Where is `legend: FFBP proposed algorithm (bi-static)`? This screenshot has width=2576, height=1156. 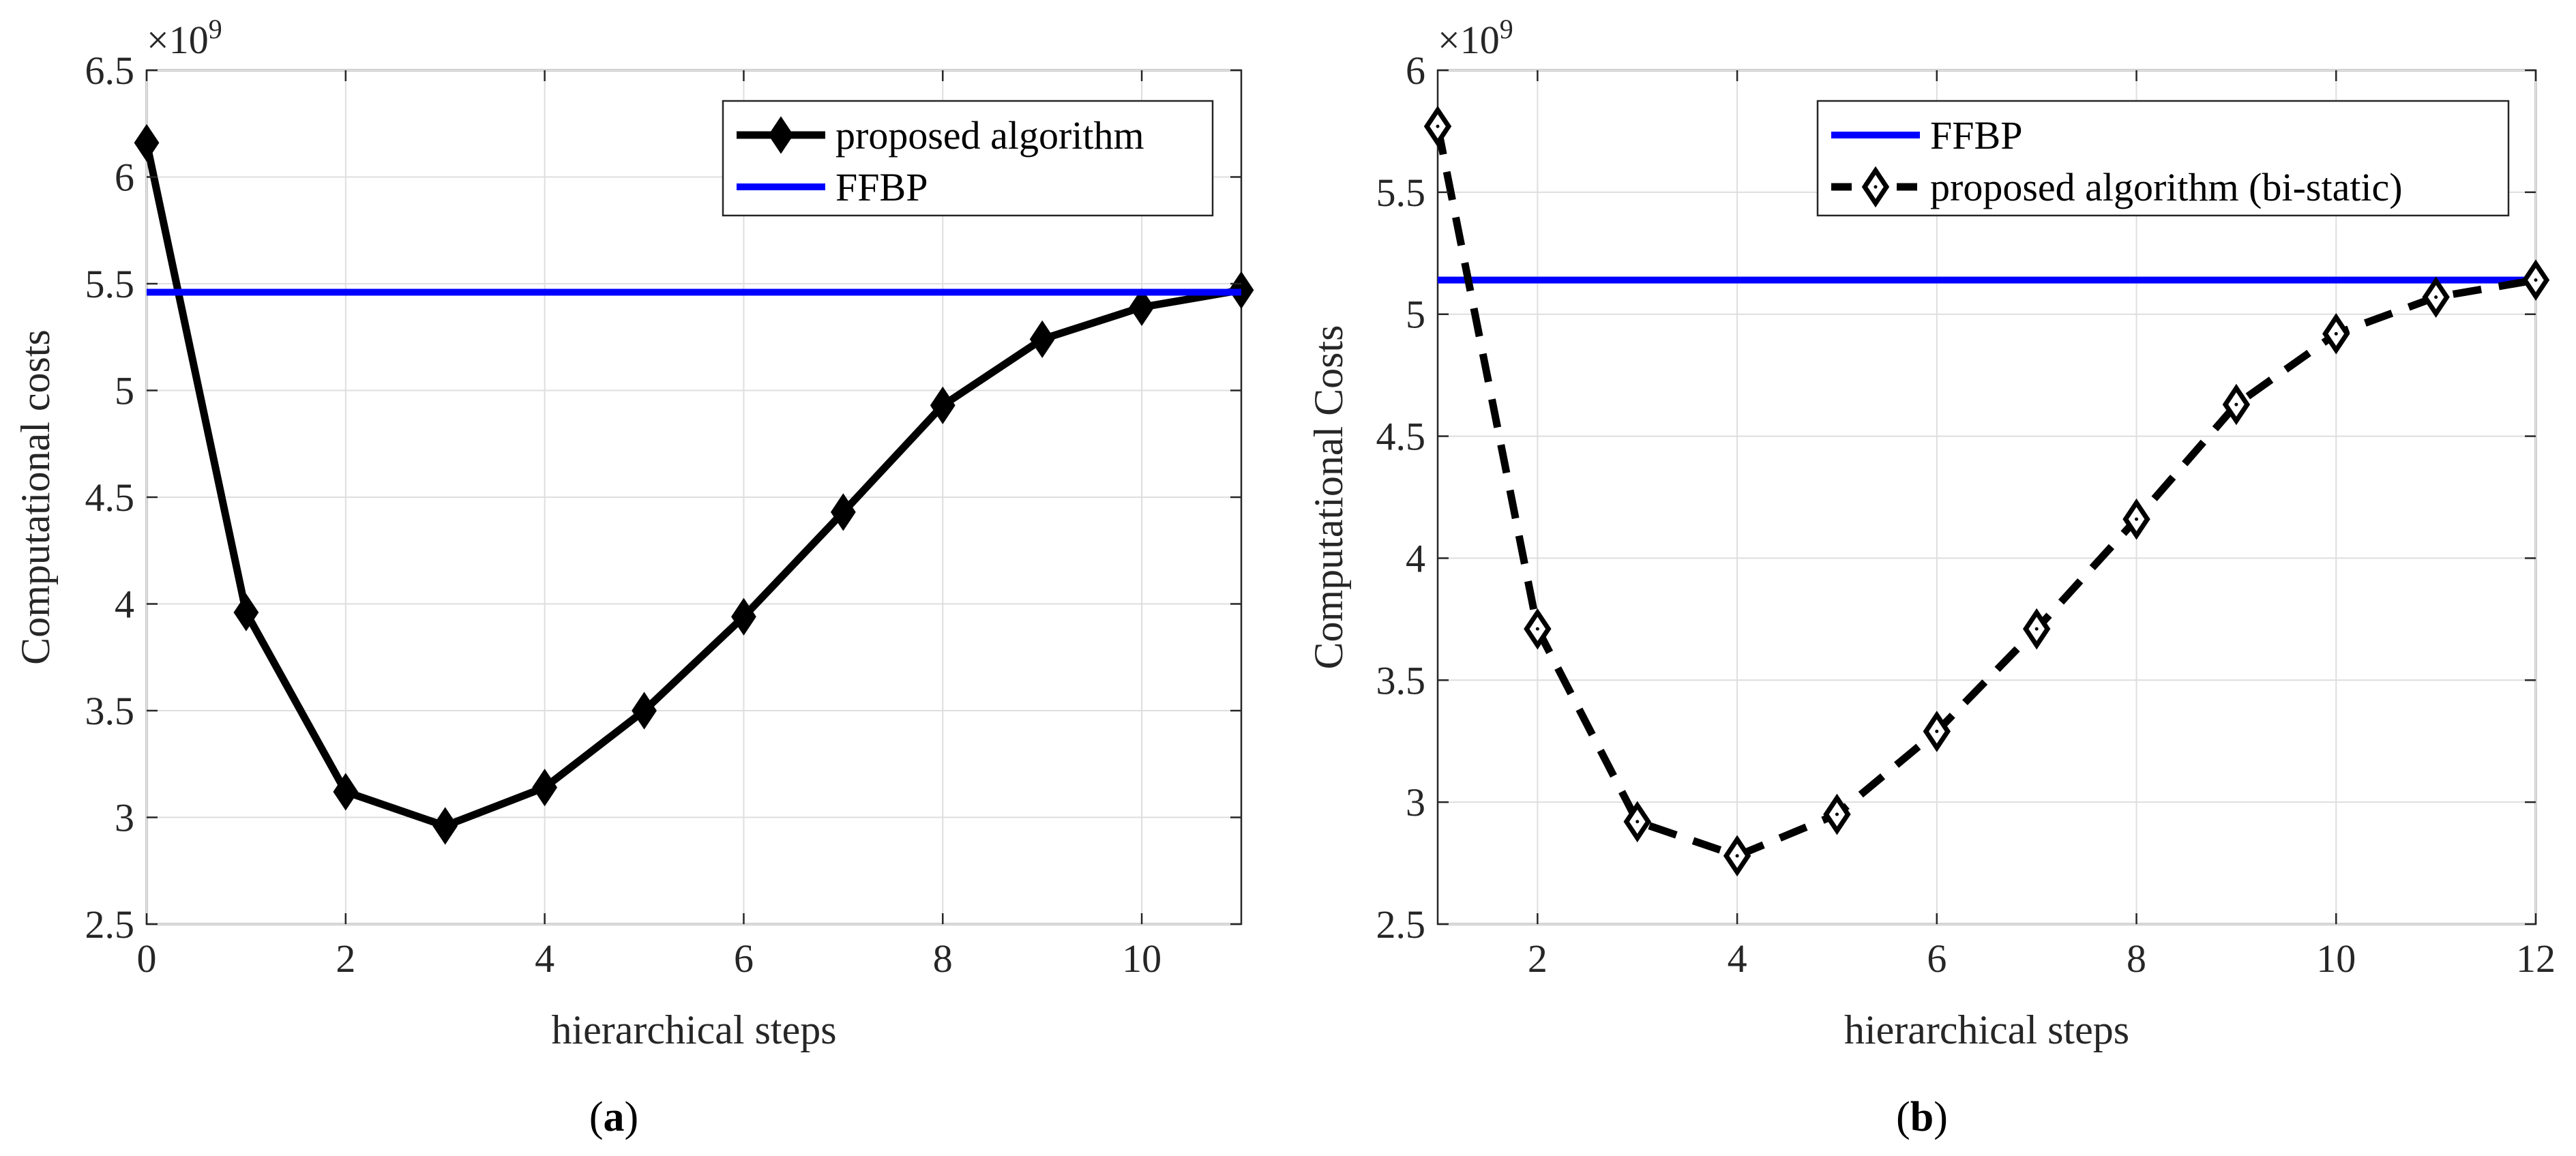 legend: FFBP proposed algorithm (bi-static) is located at coordinates (2163, 159).